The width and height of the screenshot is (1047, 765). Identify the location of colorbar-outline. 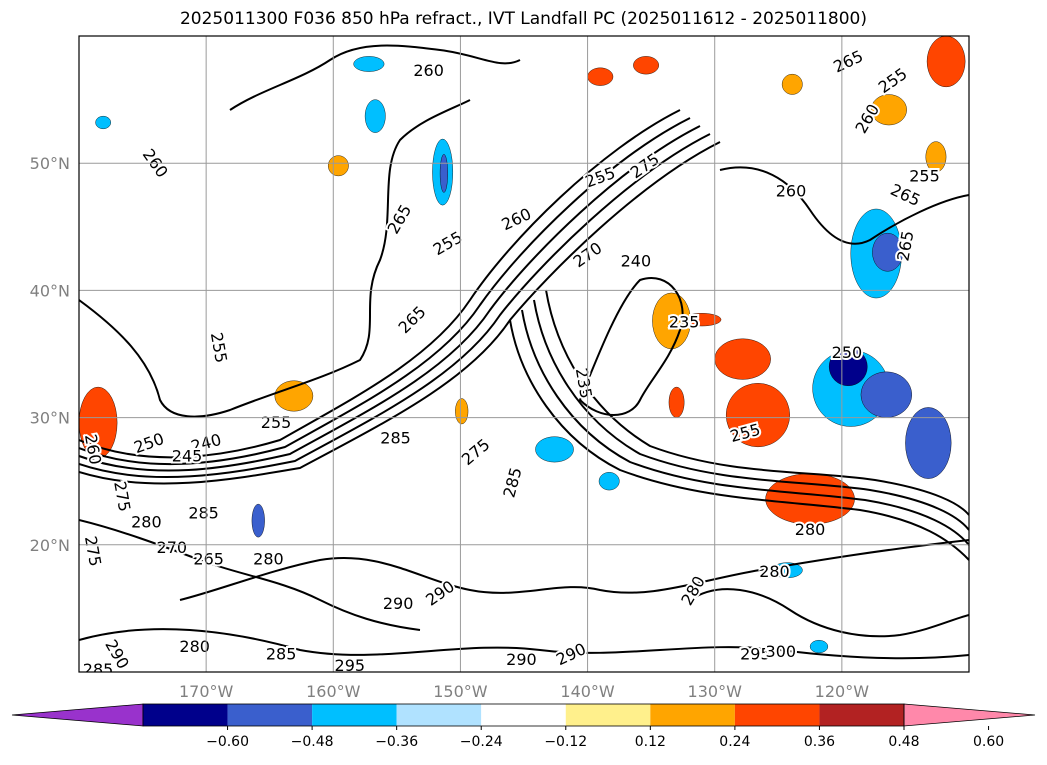
(523, 715).